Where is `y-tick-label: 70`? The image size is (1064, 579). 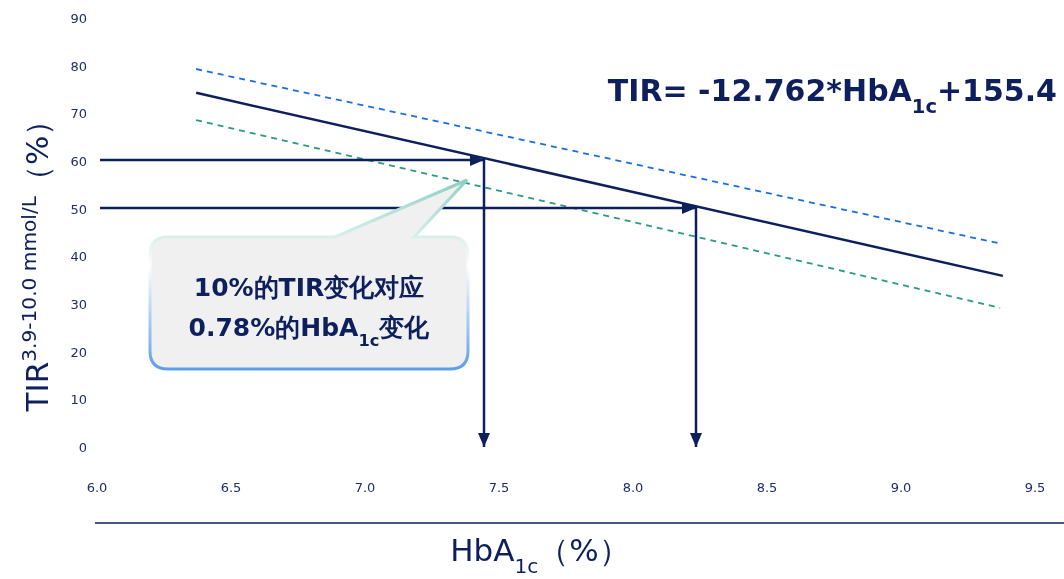
y-tick-label: 70 is located at coordinates (78, 114).